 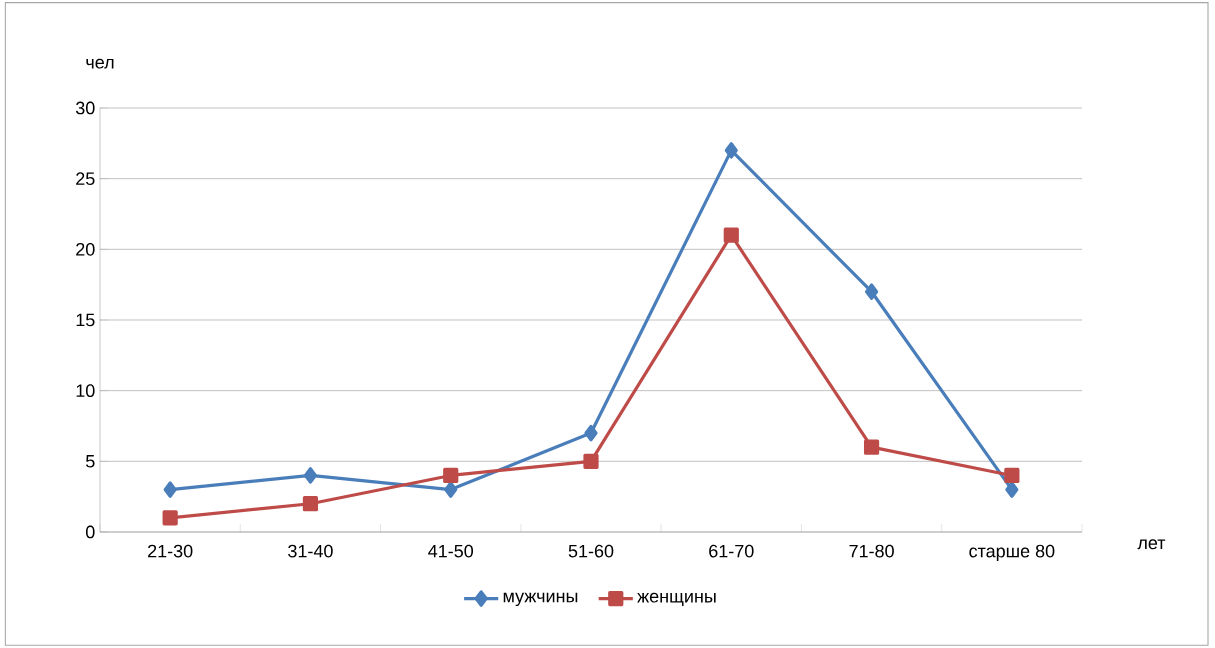 I want to click on y-tick-label: 15, so click(x=85, y=320).